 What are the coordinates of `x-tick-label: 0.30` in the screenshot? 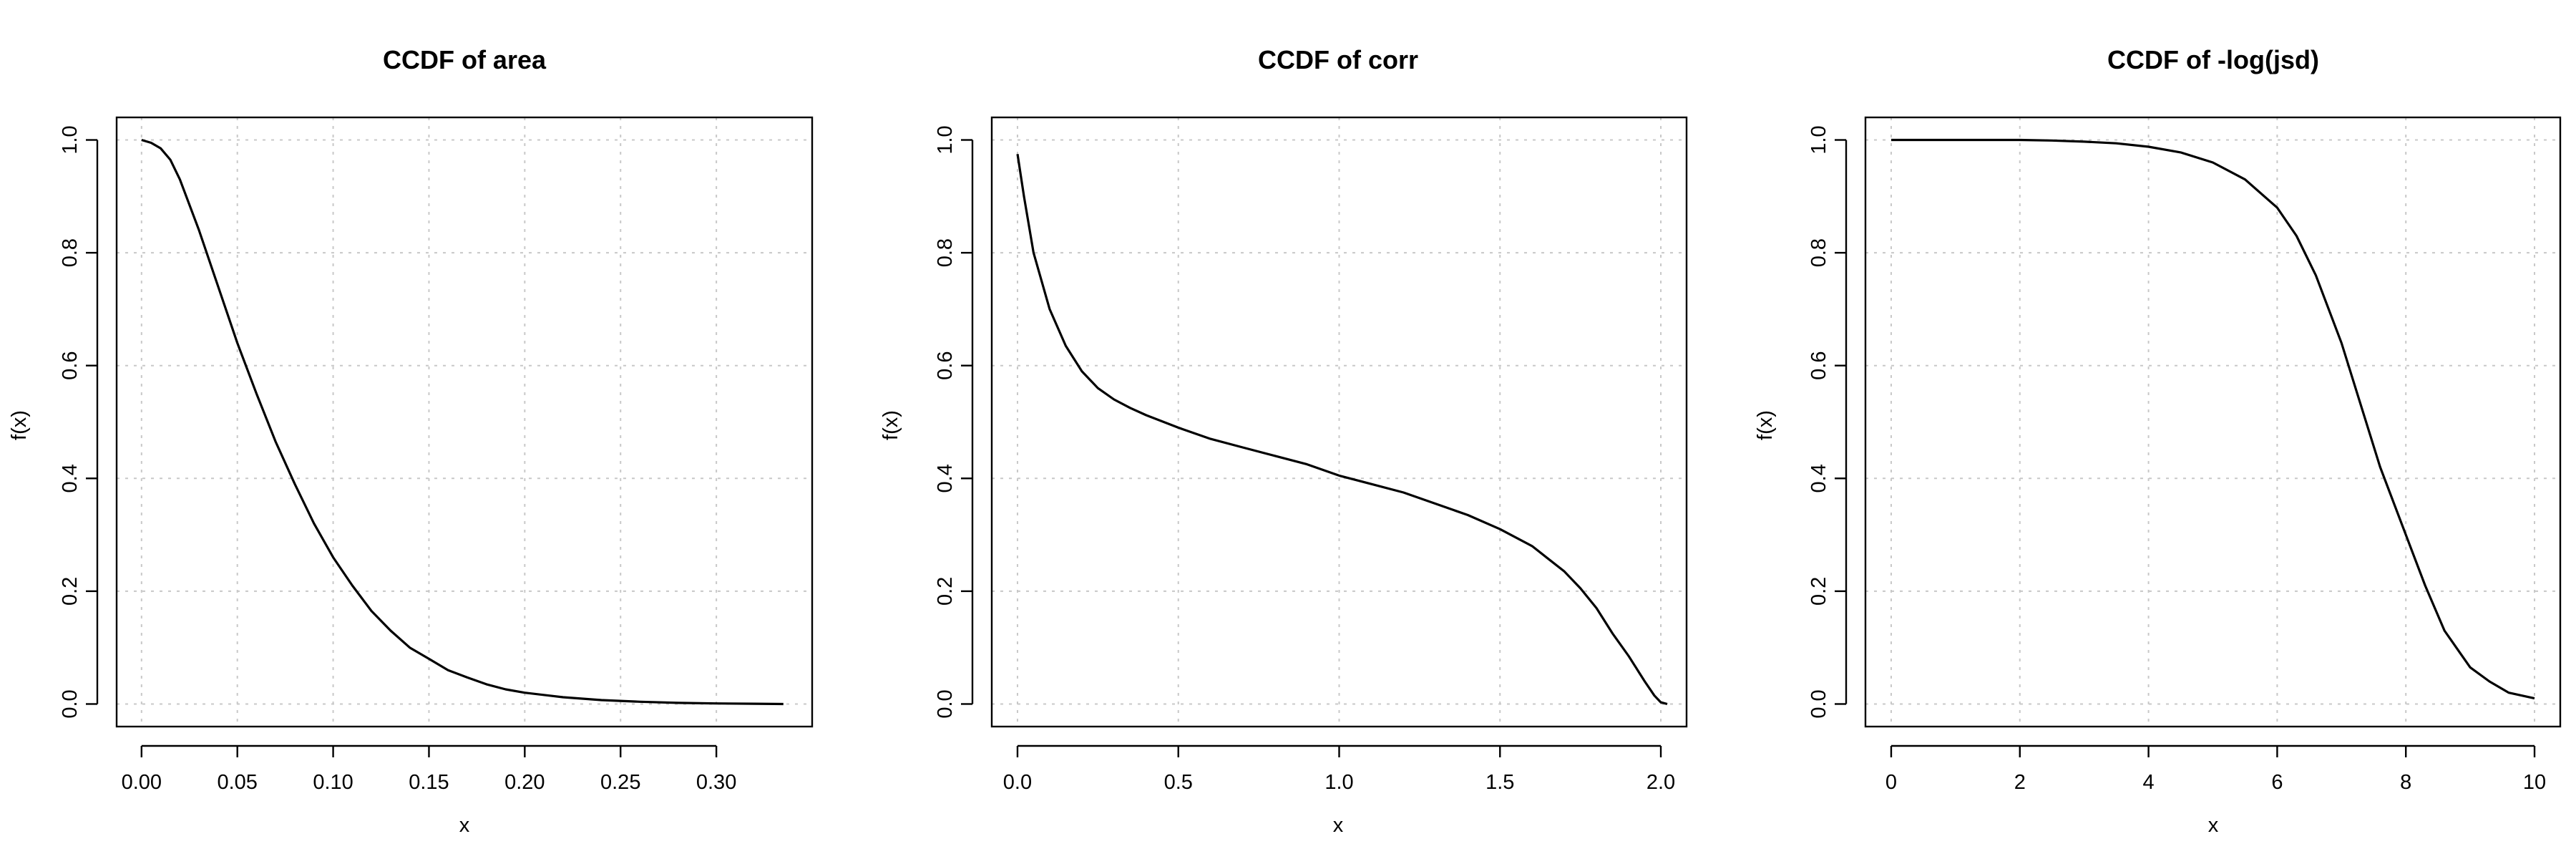 It's located at (716, 782).